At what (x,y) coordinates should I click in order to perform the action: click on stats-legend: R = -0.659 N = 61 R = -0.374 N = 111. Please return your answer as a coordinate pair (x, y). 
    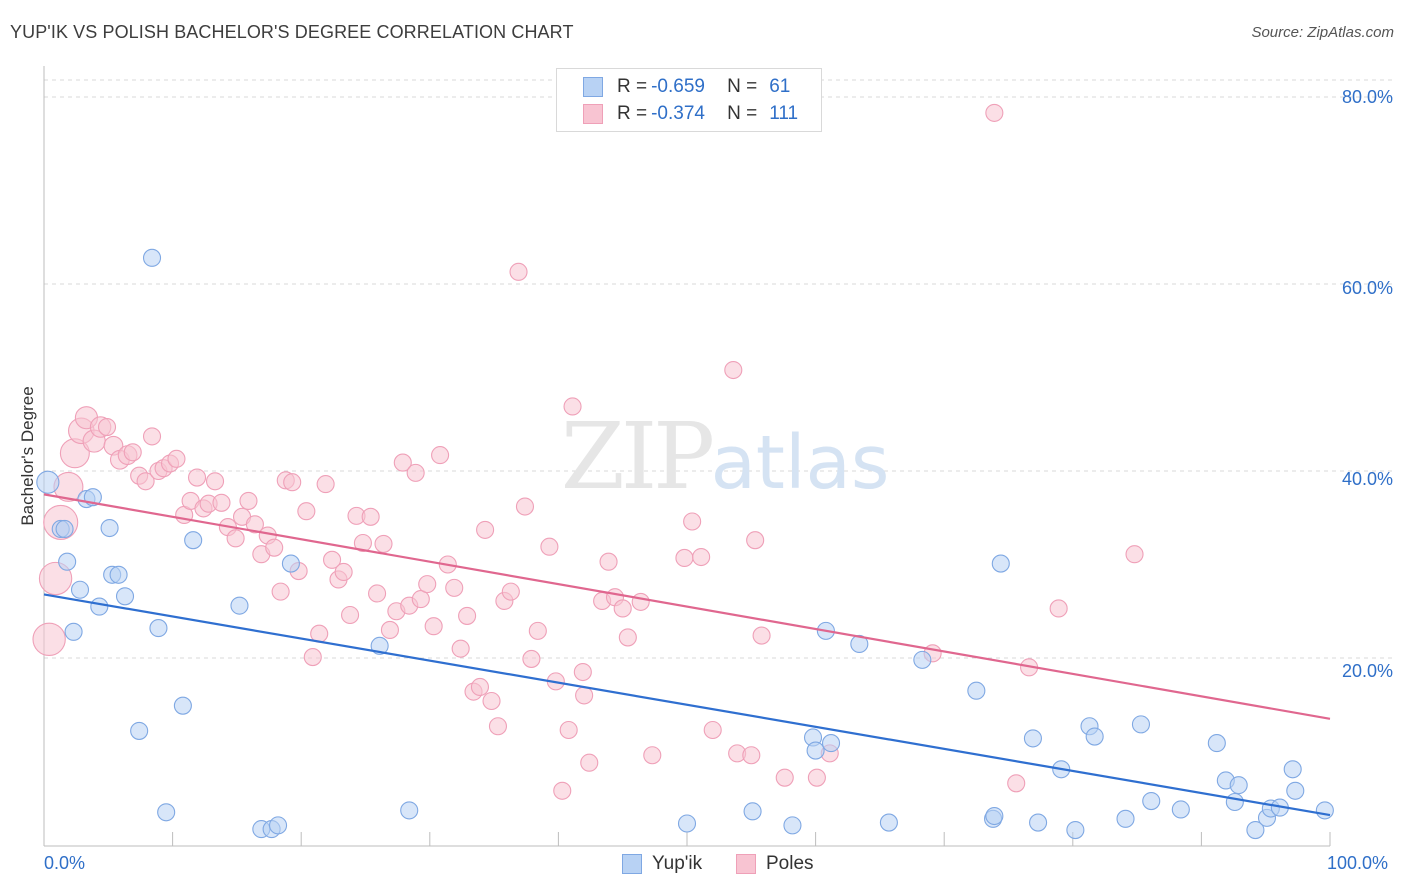
    Looking at the image, I should click on (689, 100).